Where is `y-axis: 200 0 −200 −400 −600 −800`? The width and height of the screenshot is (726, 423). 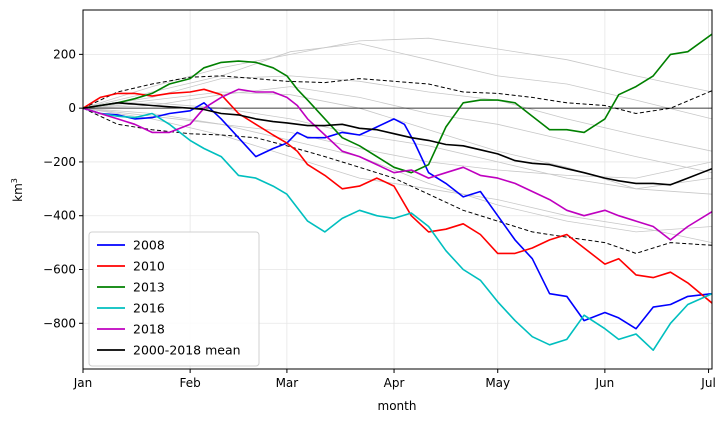 y-axis: 200 0 −200 −400 −600 −800 is located at coordinates (63, 188).